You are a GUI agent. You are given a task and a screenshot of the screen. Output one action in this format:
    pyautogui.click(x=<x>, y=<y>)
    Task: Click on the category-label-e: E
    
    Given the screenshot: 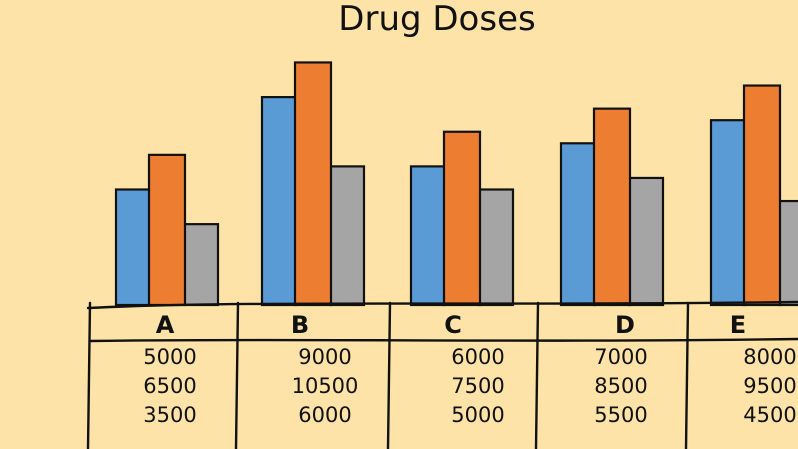 What is the action you would take?
    pyautogui.click(x=738, y=325)
    